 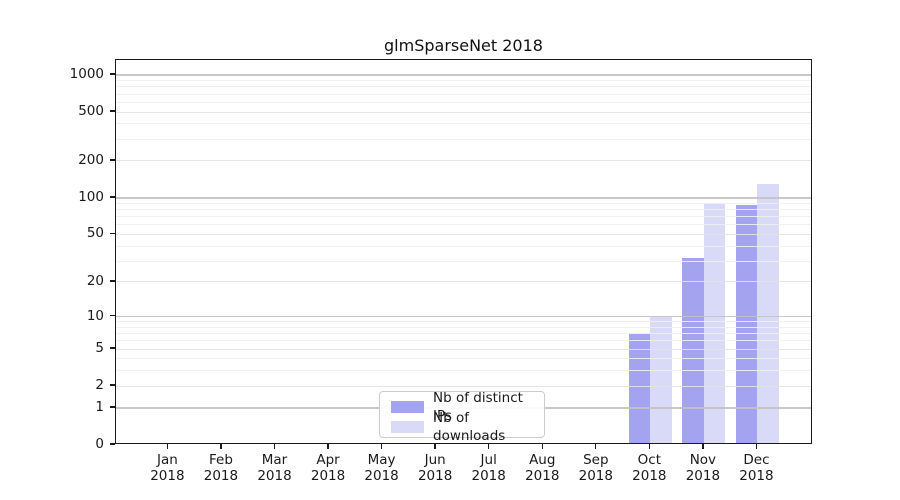 I want to click on legend-item: Nb of downloads, so click(x=462, y=427).